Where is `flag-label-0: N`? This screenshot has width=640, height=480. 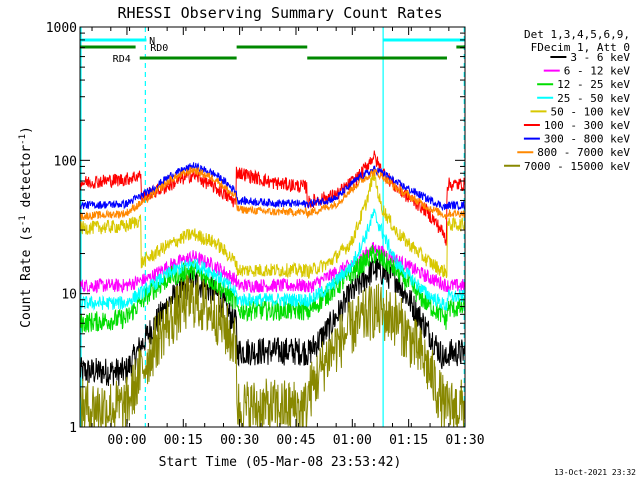
flag-label-0: N is located at coordinates (152, 41).